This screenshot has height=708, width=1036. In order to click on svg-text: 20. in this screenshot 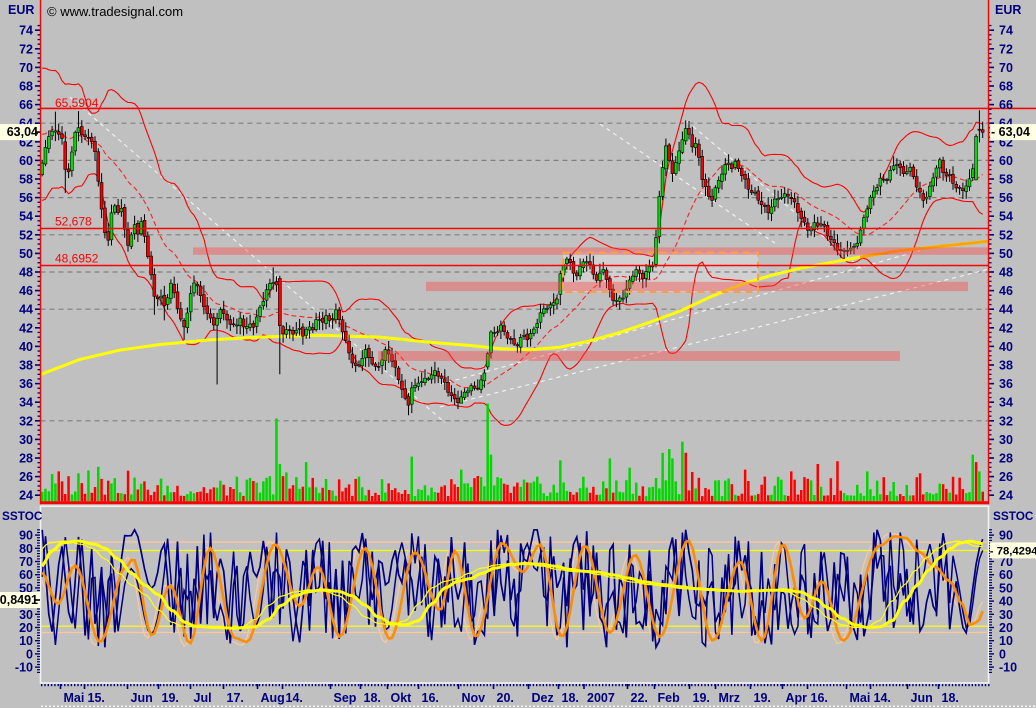, I will do `click(505, 698)`.